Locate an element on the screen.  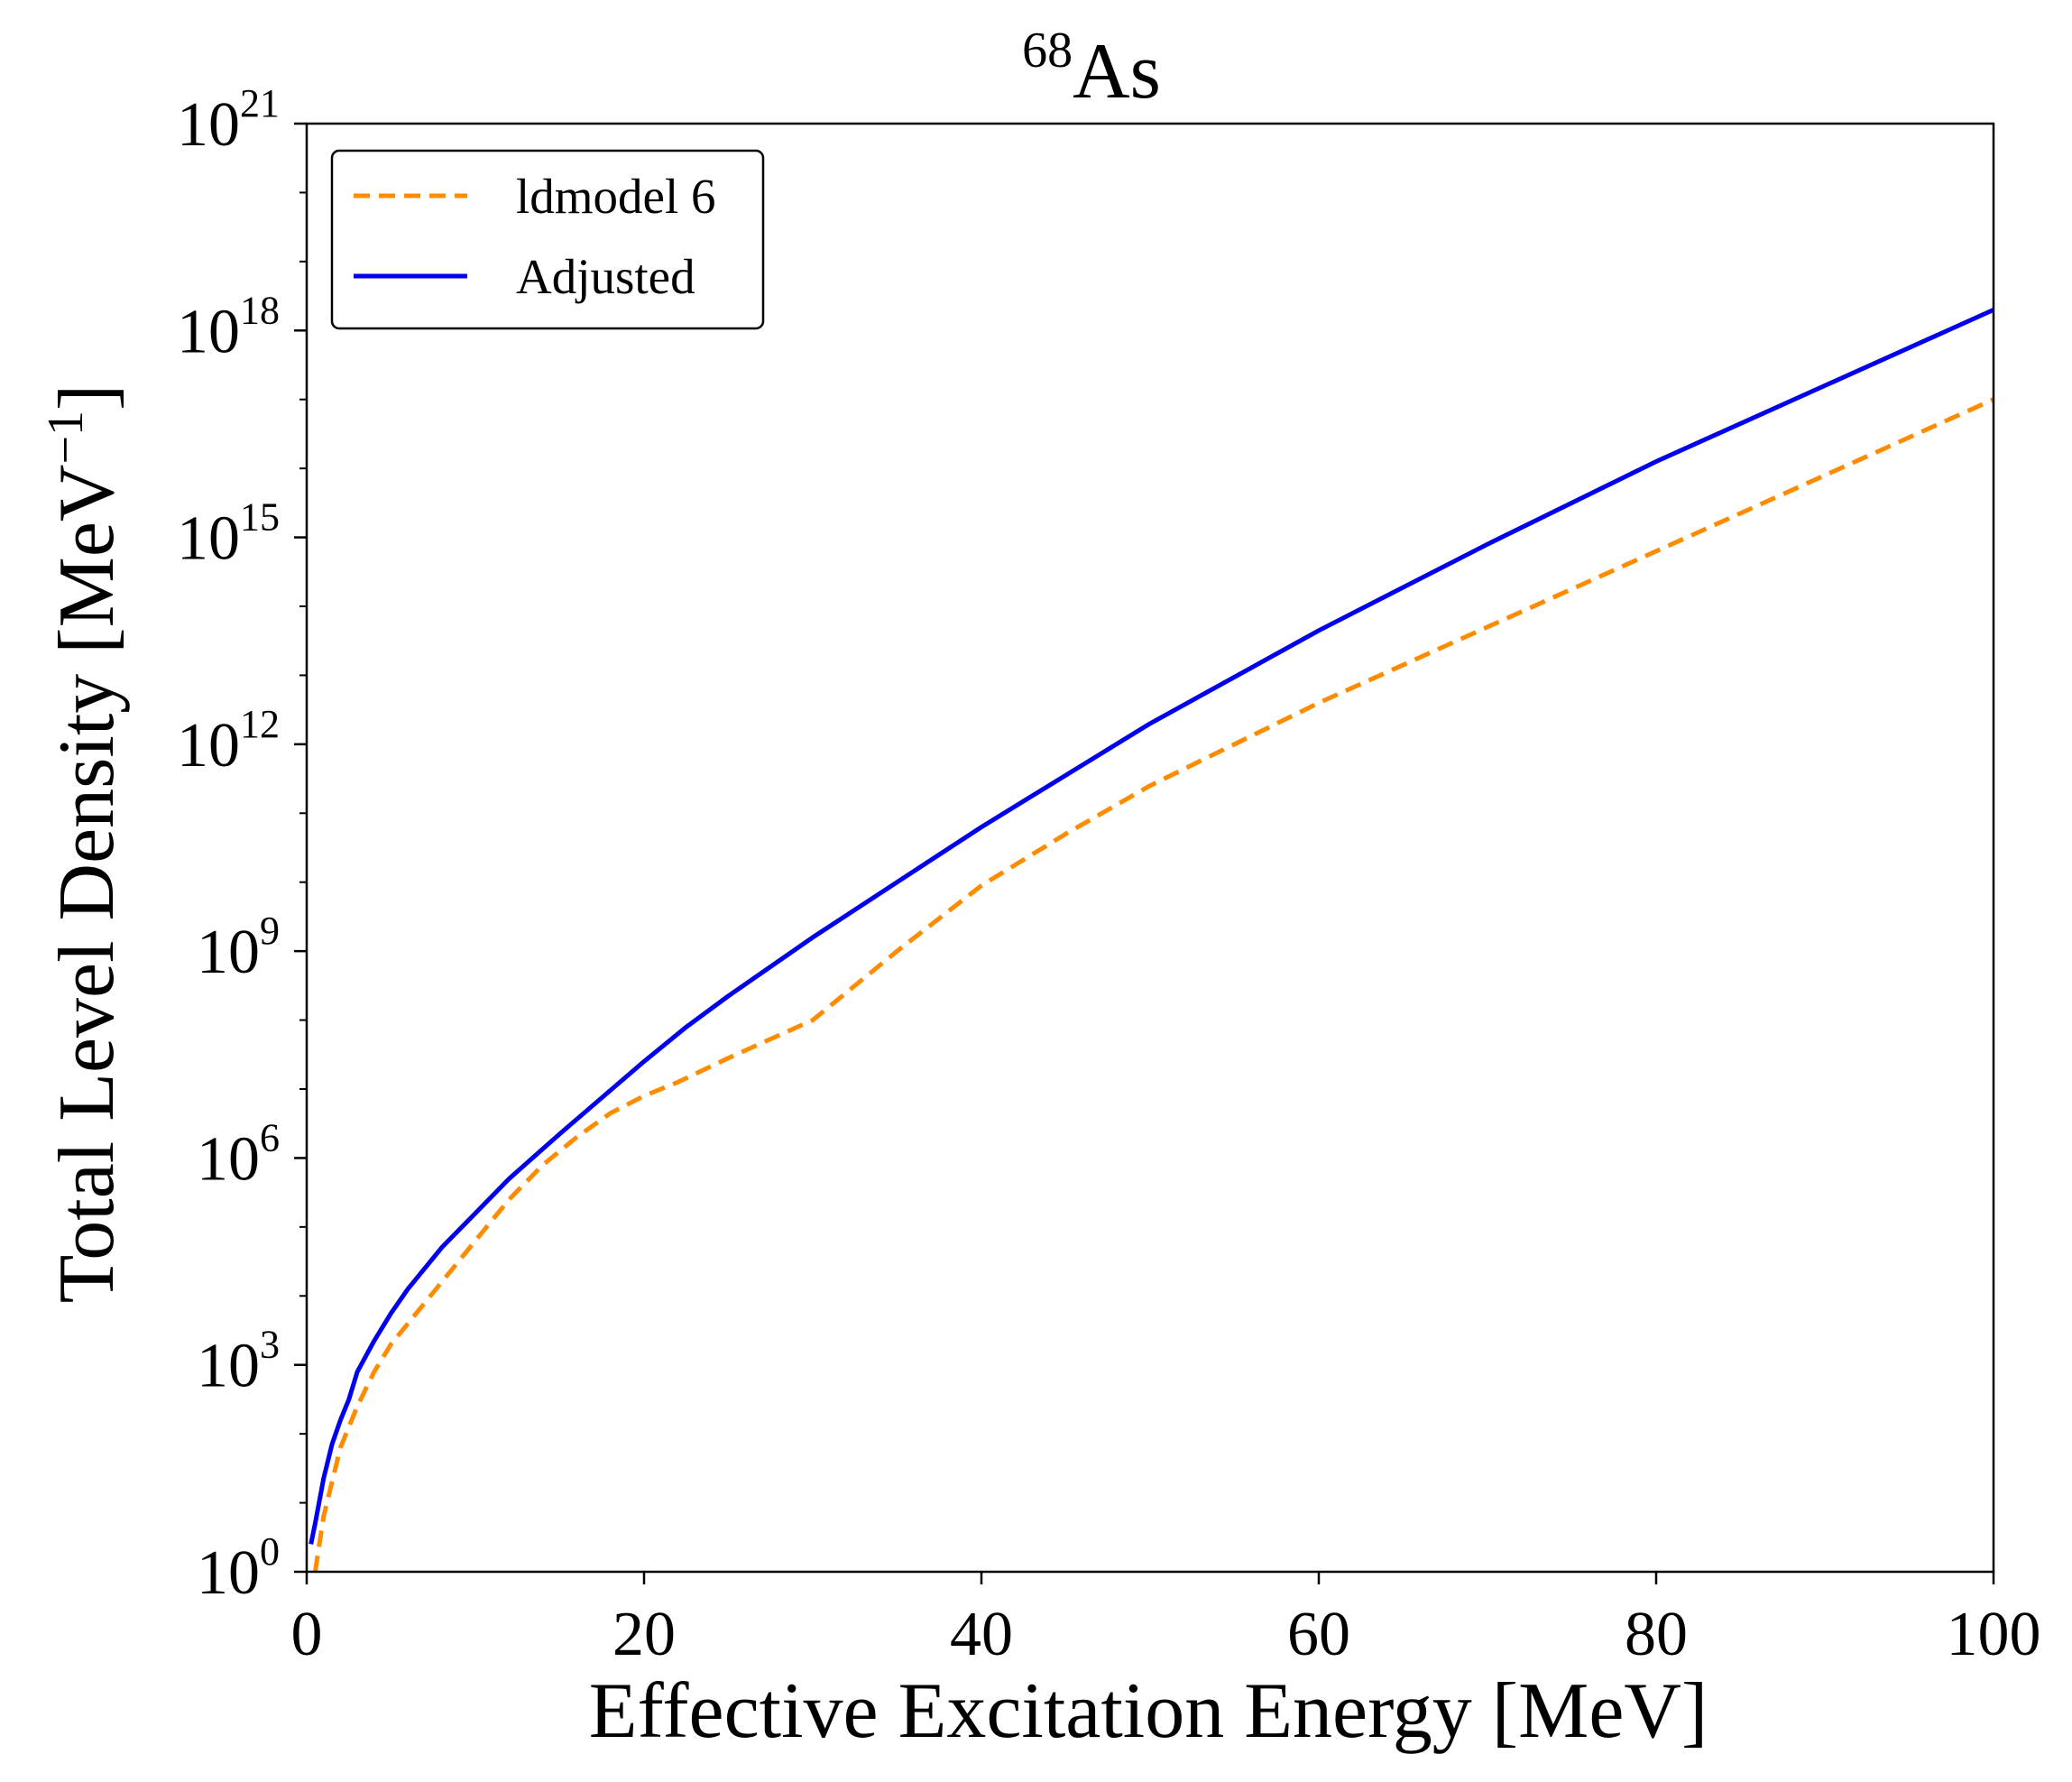
y-axis-label-text: Total Level Density [MeV is located at coordinates (87, 884).